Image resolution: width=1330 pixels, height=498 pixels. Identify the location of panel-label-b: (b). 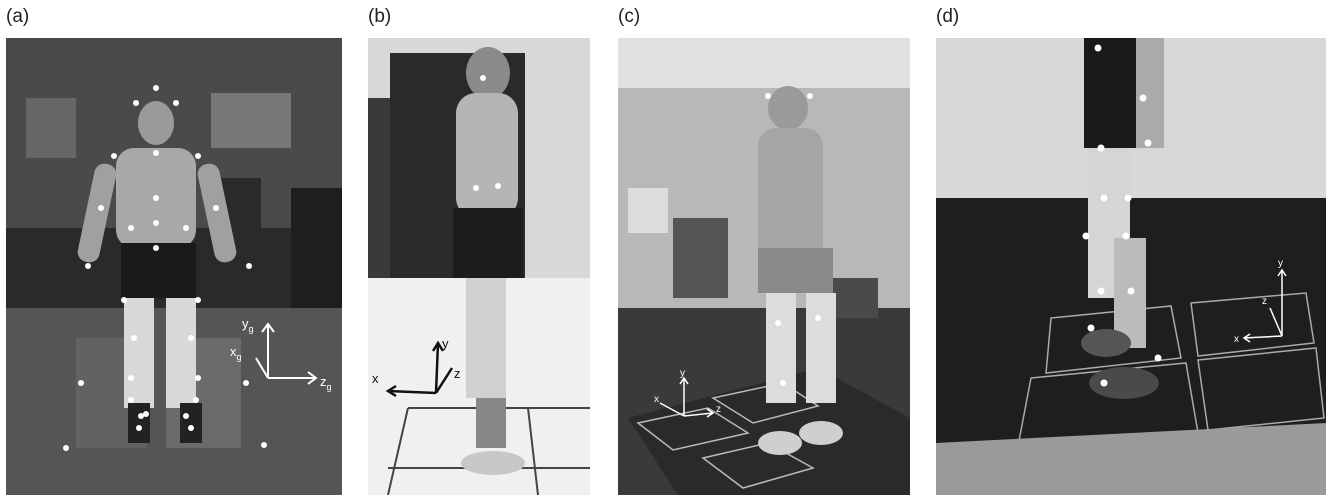
(380, 16).